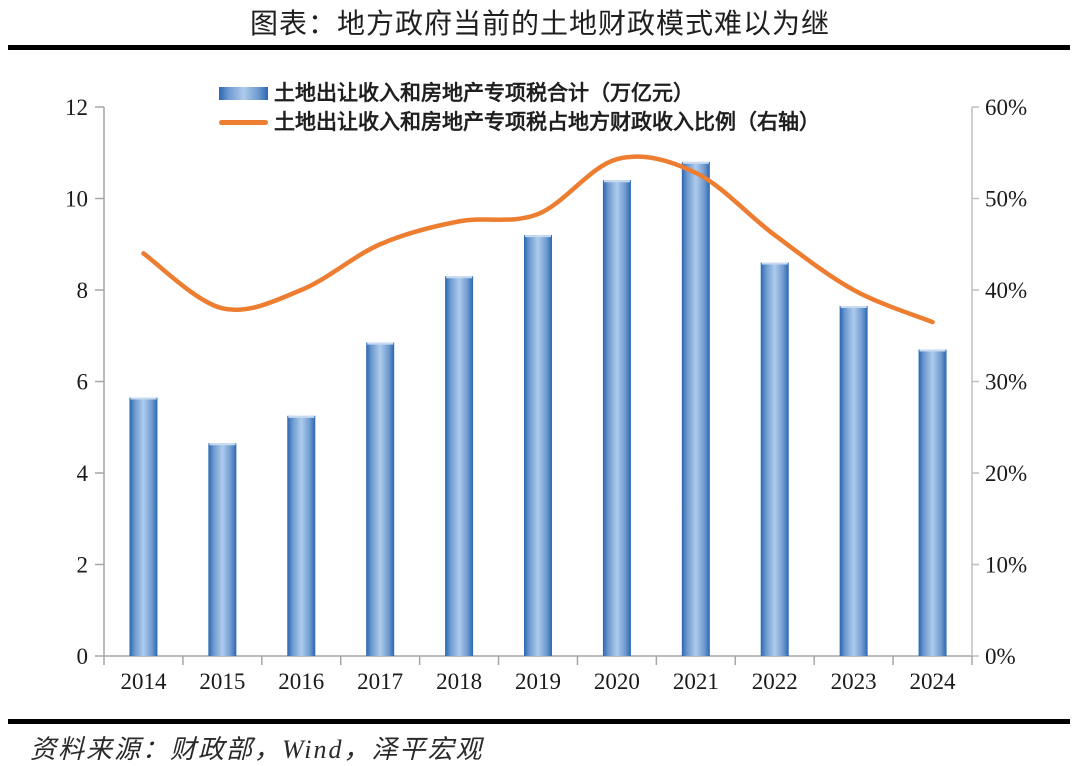  Describe the element at coordinates (459, 466) in the screenshot. I see `bar-2018` at that location.